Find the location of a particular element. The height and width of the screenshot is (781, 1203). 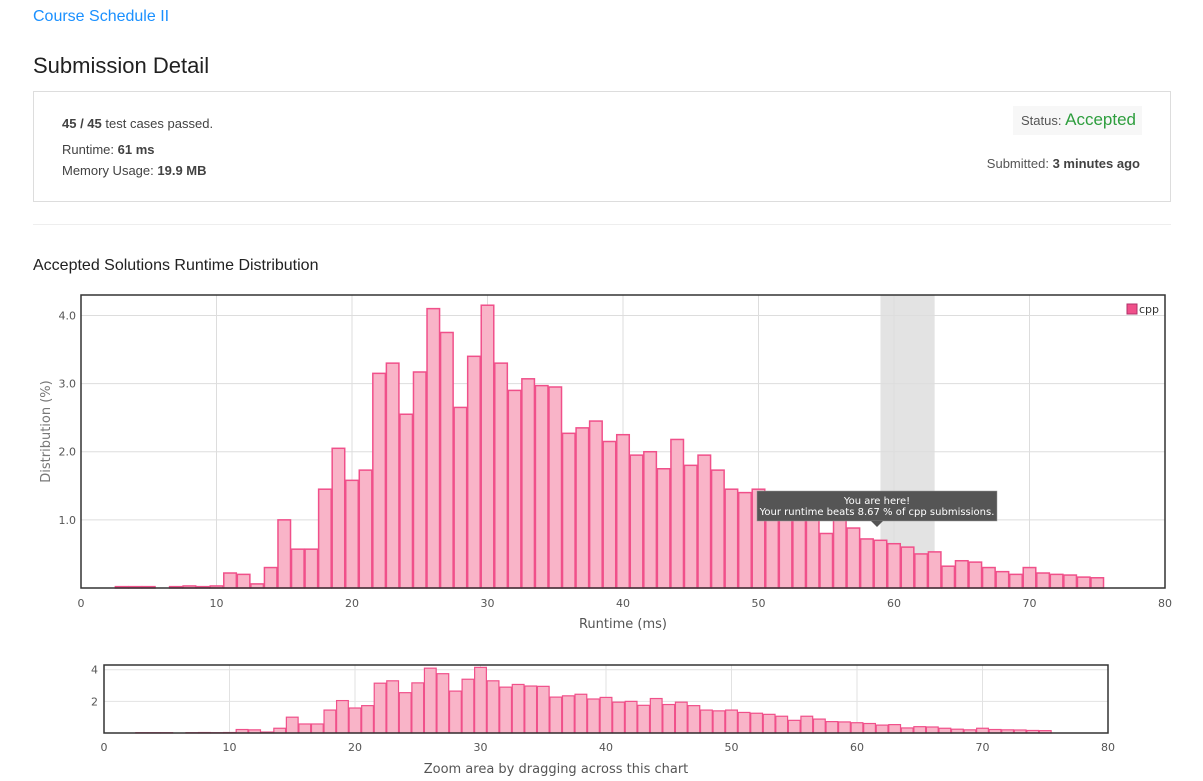

x-tick-label: 80 is located at coordinates (1165, 603).